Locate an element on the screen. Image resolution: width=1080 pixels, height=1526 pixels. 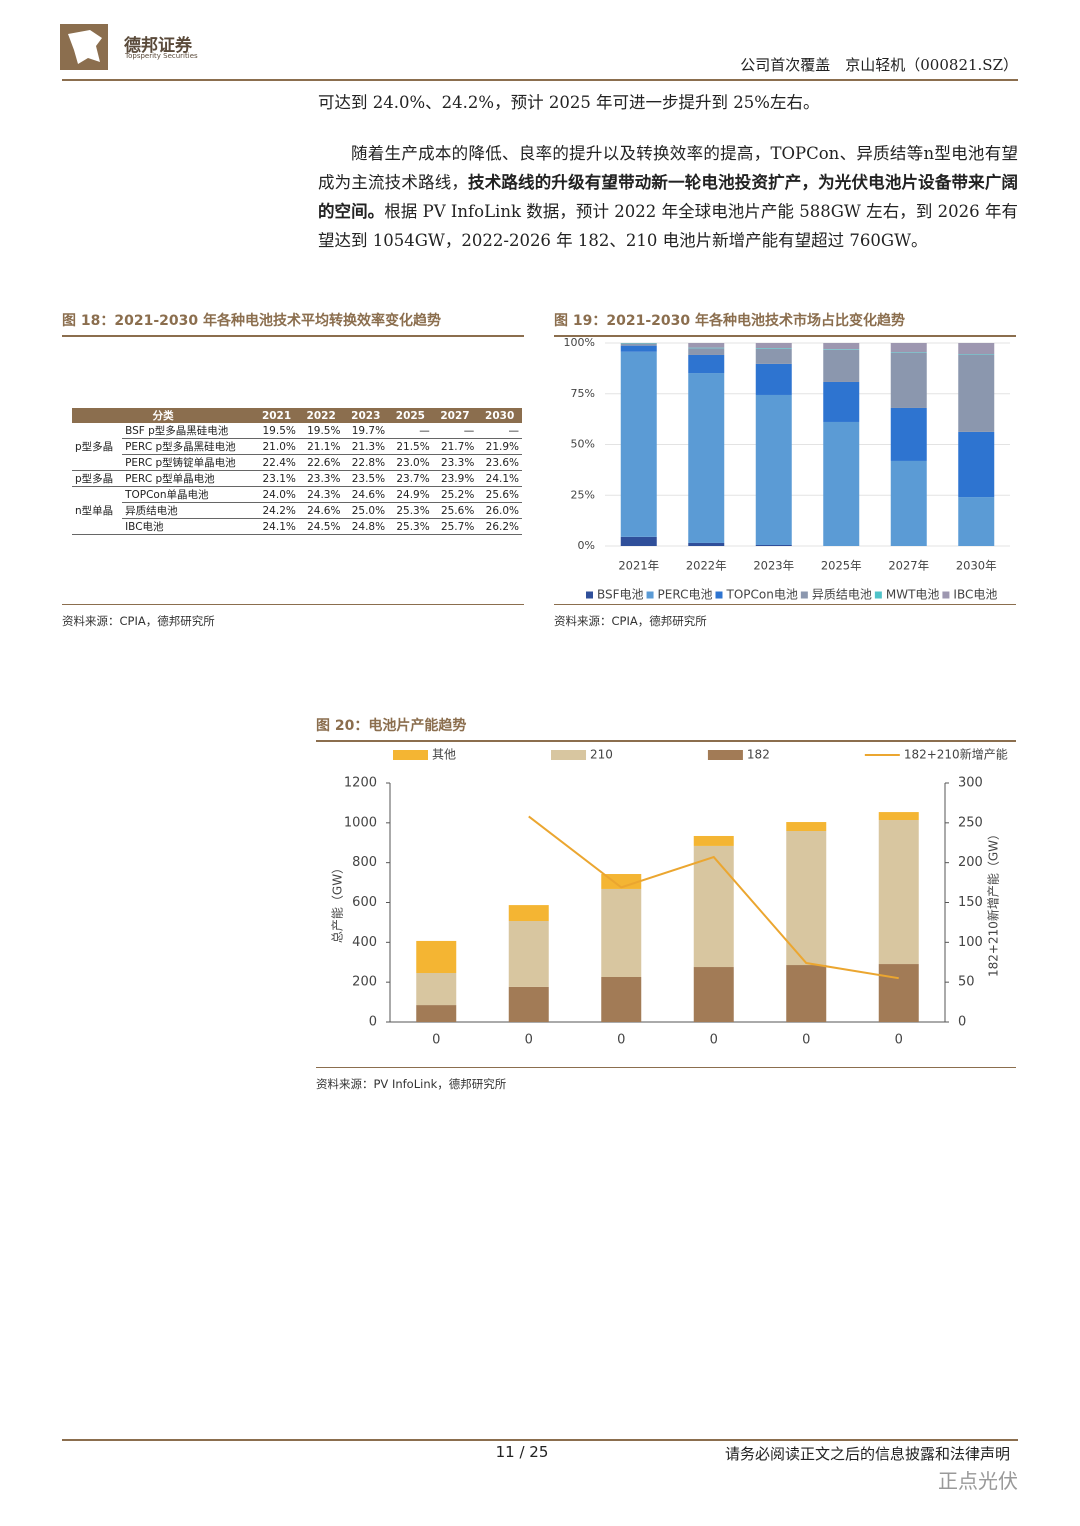
bold-text: 技术路线的升级有望带动新一轮电池投资扩产，为光伏电池片设备带来广阔的空间。 is located at coordinates (668, 197).